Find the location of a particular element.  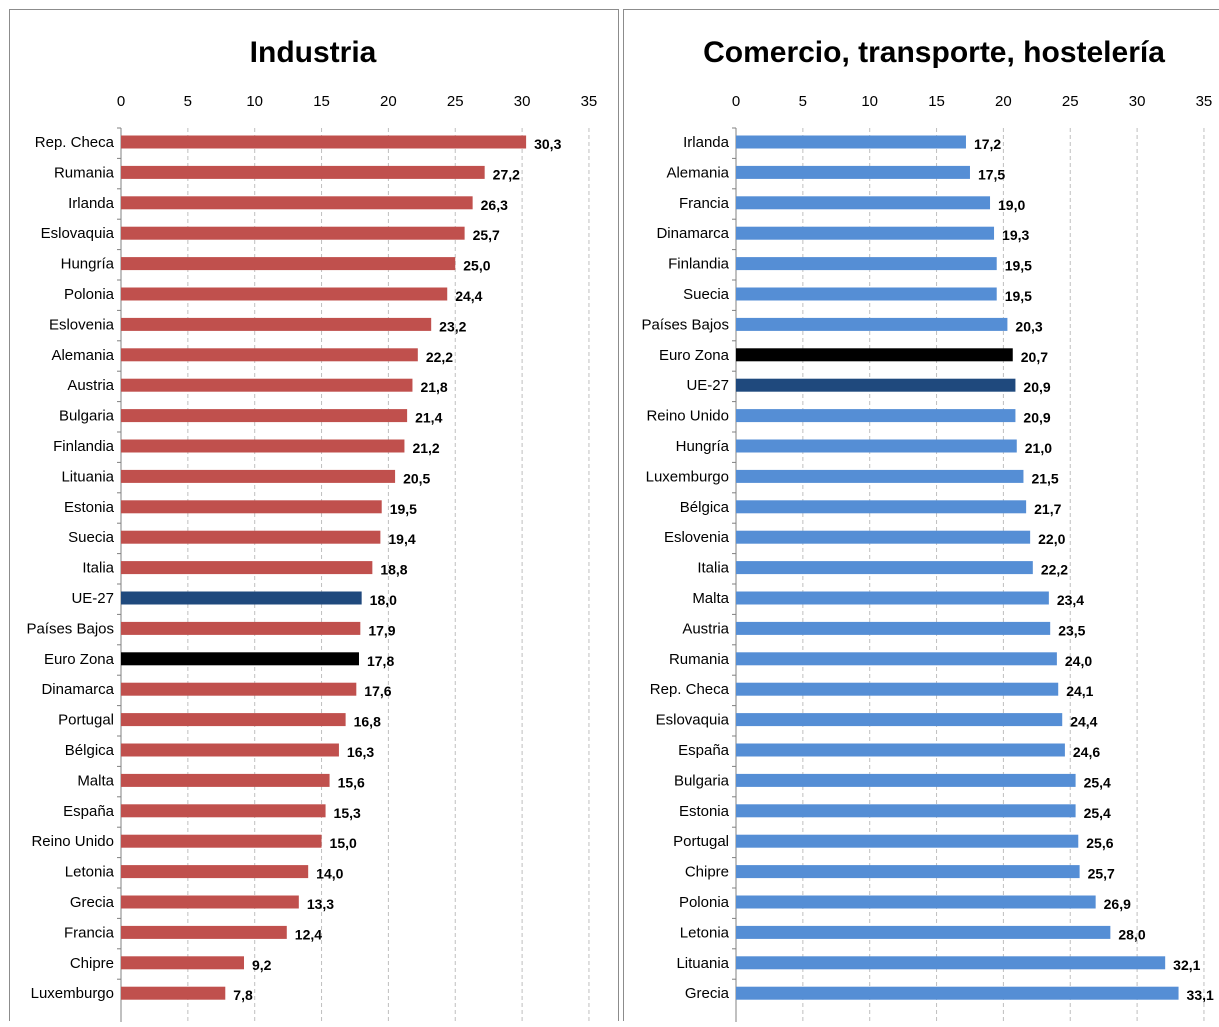

chart-title: Comercio, transporte, hostelería is located at coordinates (934, 52).